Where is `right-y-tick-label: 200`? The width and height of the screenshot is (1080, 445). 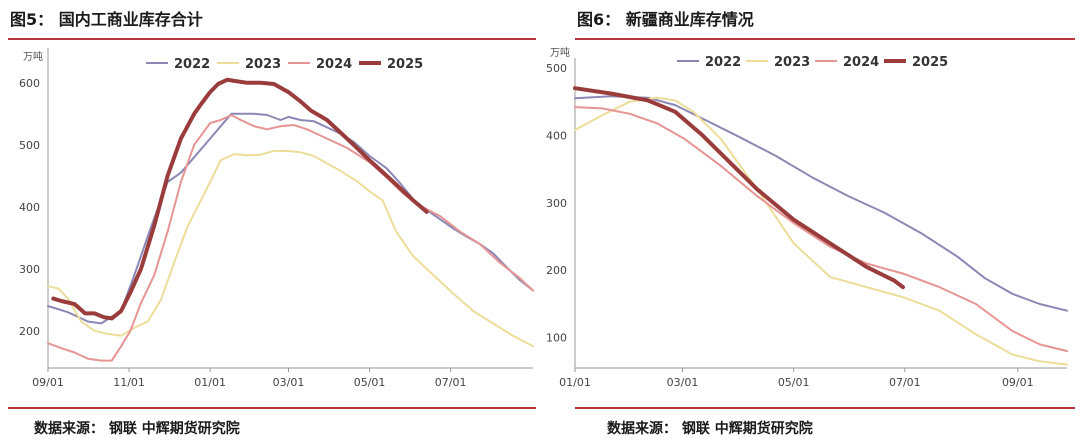
right-y-tick-label: 200 is located at coordinates (556, 270).